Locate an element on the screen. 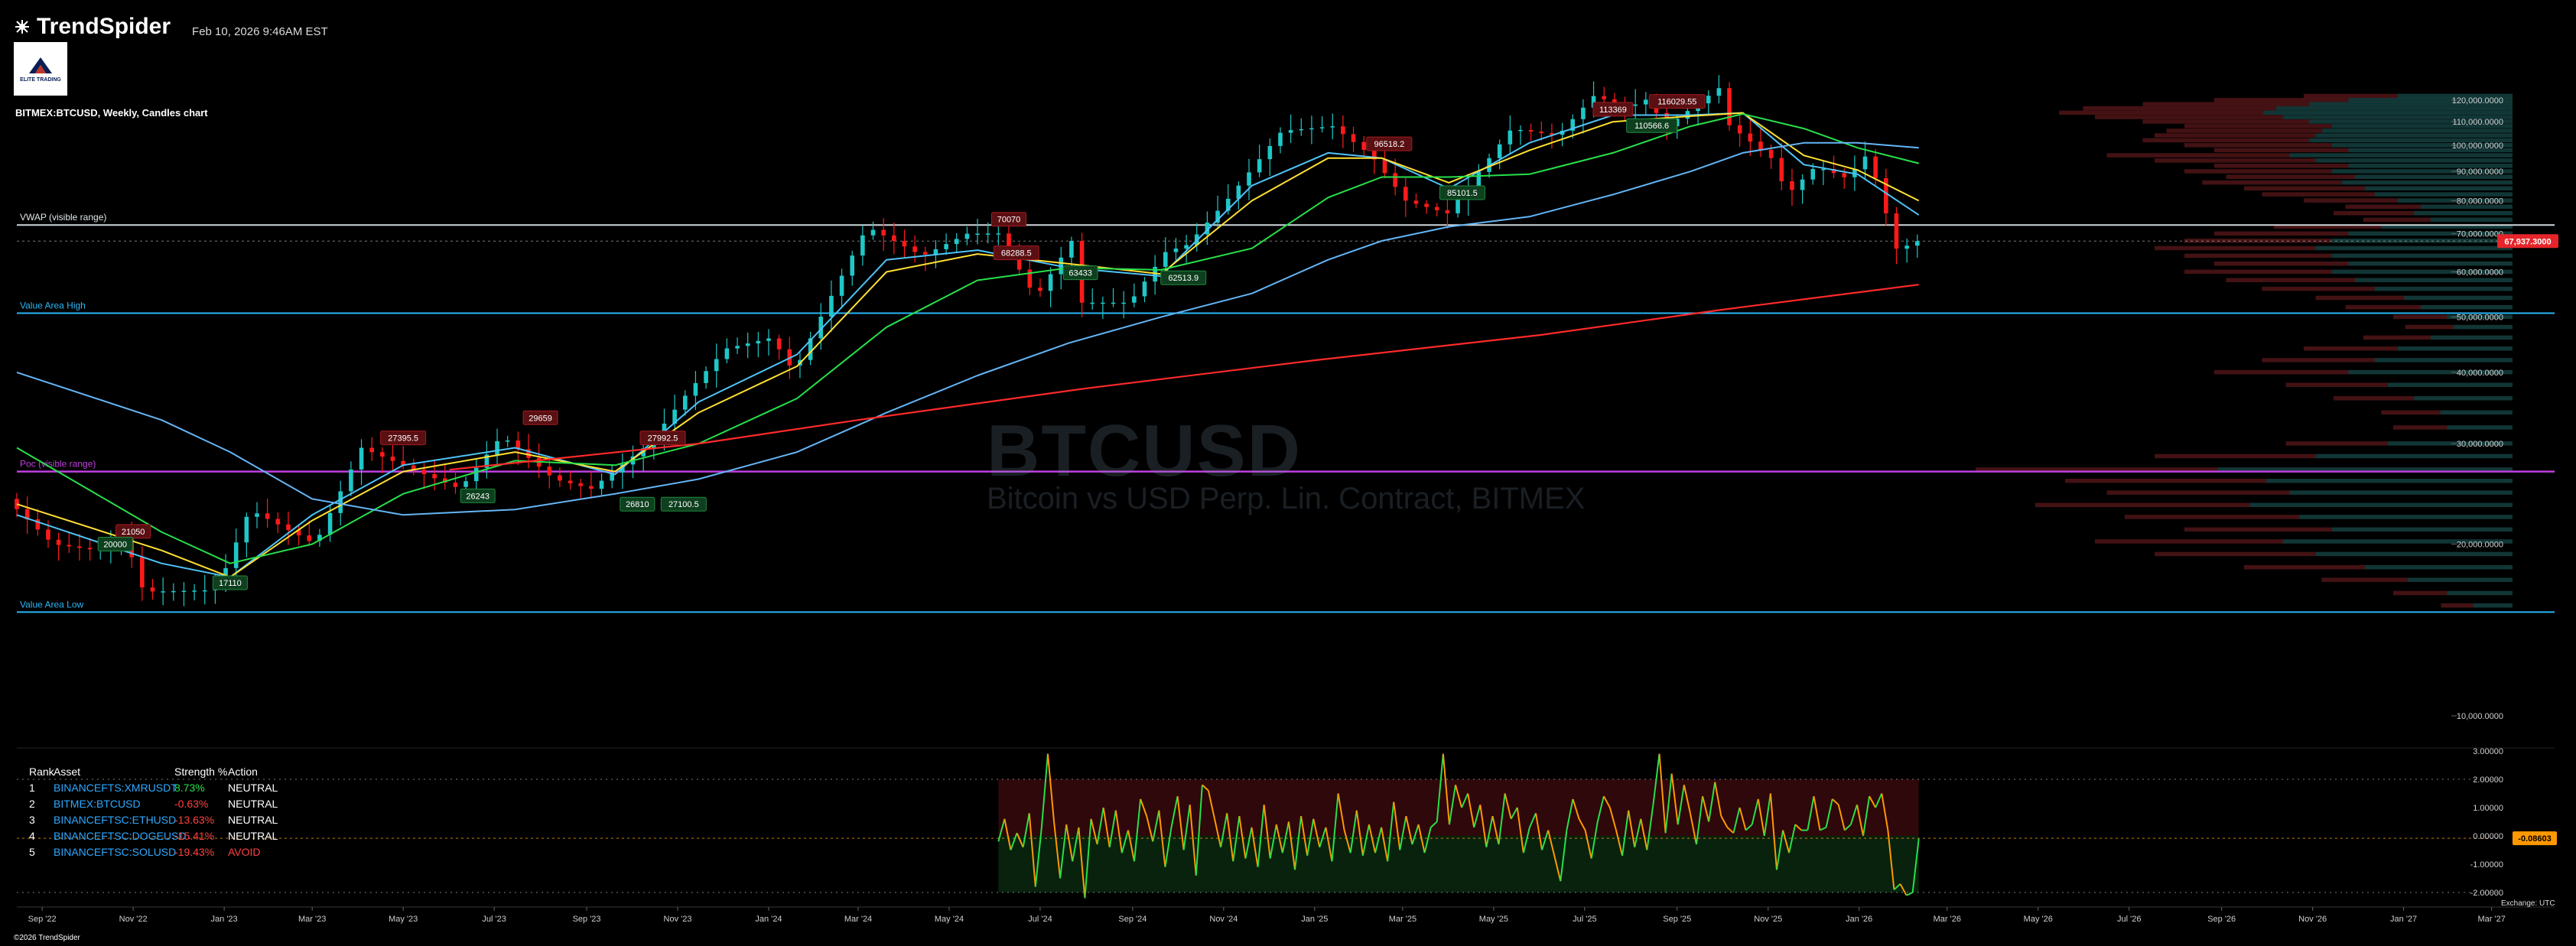  osc-tick-label: 2.00000 is located at coordinates (2488, 780).